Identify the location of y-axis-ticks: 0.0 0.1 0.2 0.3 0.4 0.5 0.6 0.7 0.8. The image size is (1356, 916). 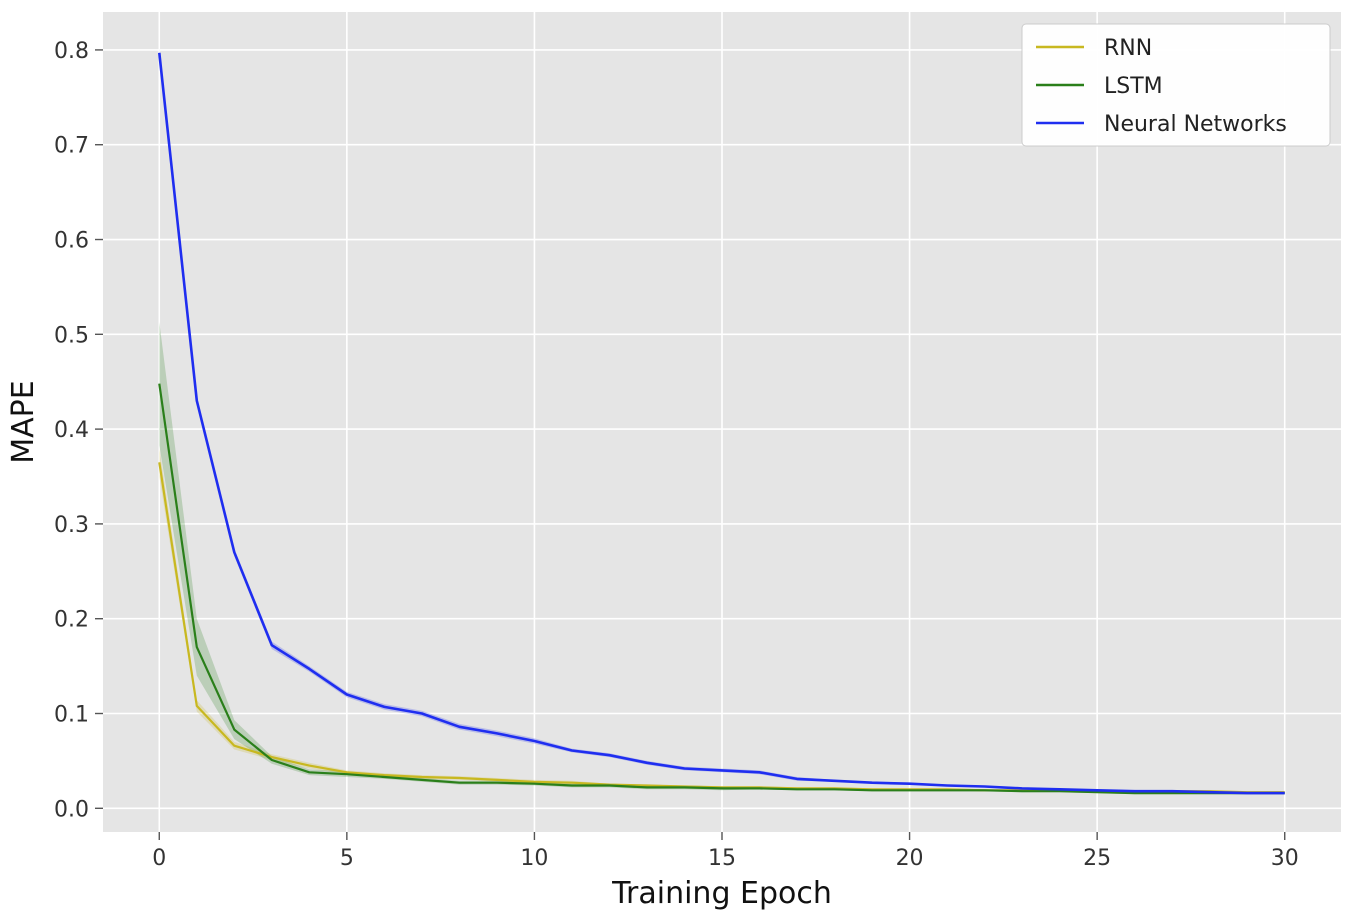
(78, 430).